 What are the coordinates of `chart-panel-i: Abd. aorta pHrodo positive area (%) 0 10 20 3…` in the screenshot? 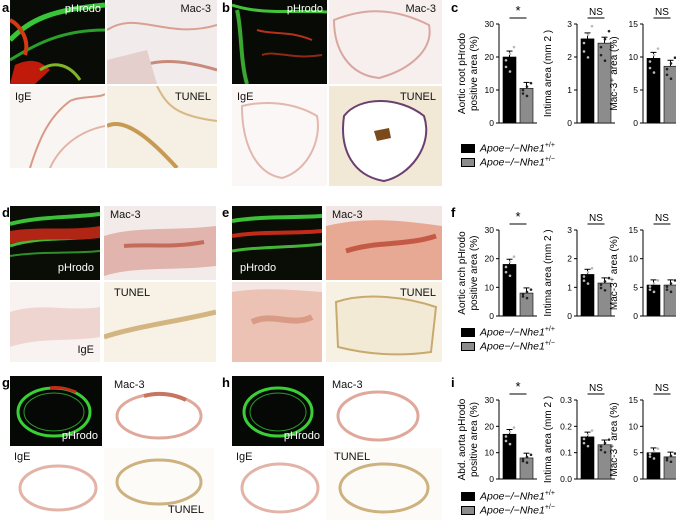 It's located at (565, 433).